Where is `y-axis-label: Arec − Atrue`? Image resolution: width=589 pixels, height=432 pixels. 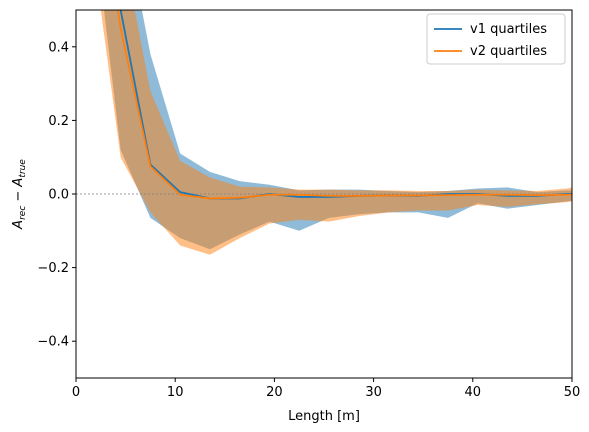
y-axis-label: Arec − Atrue is located at coordinates (19, 194).